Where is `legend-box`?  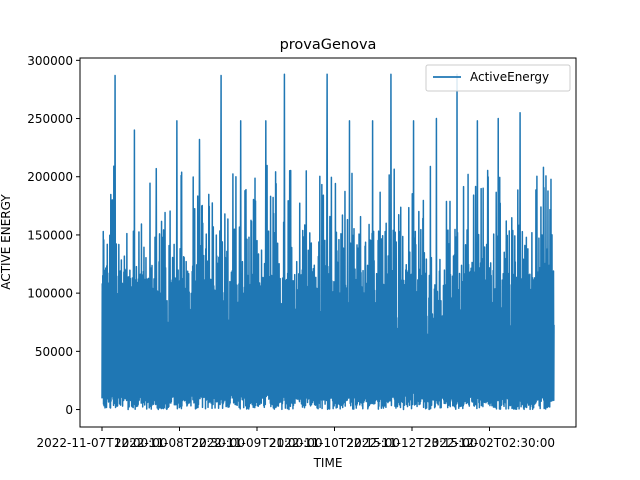 legend-box is located at coordinates (498, 78).